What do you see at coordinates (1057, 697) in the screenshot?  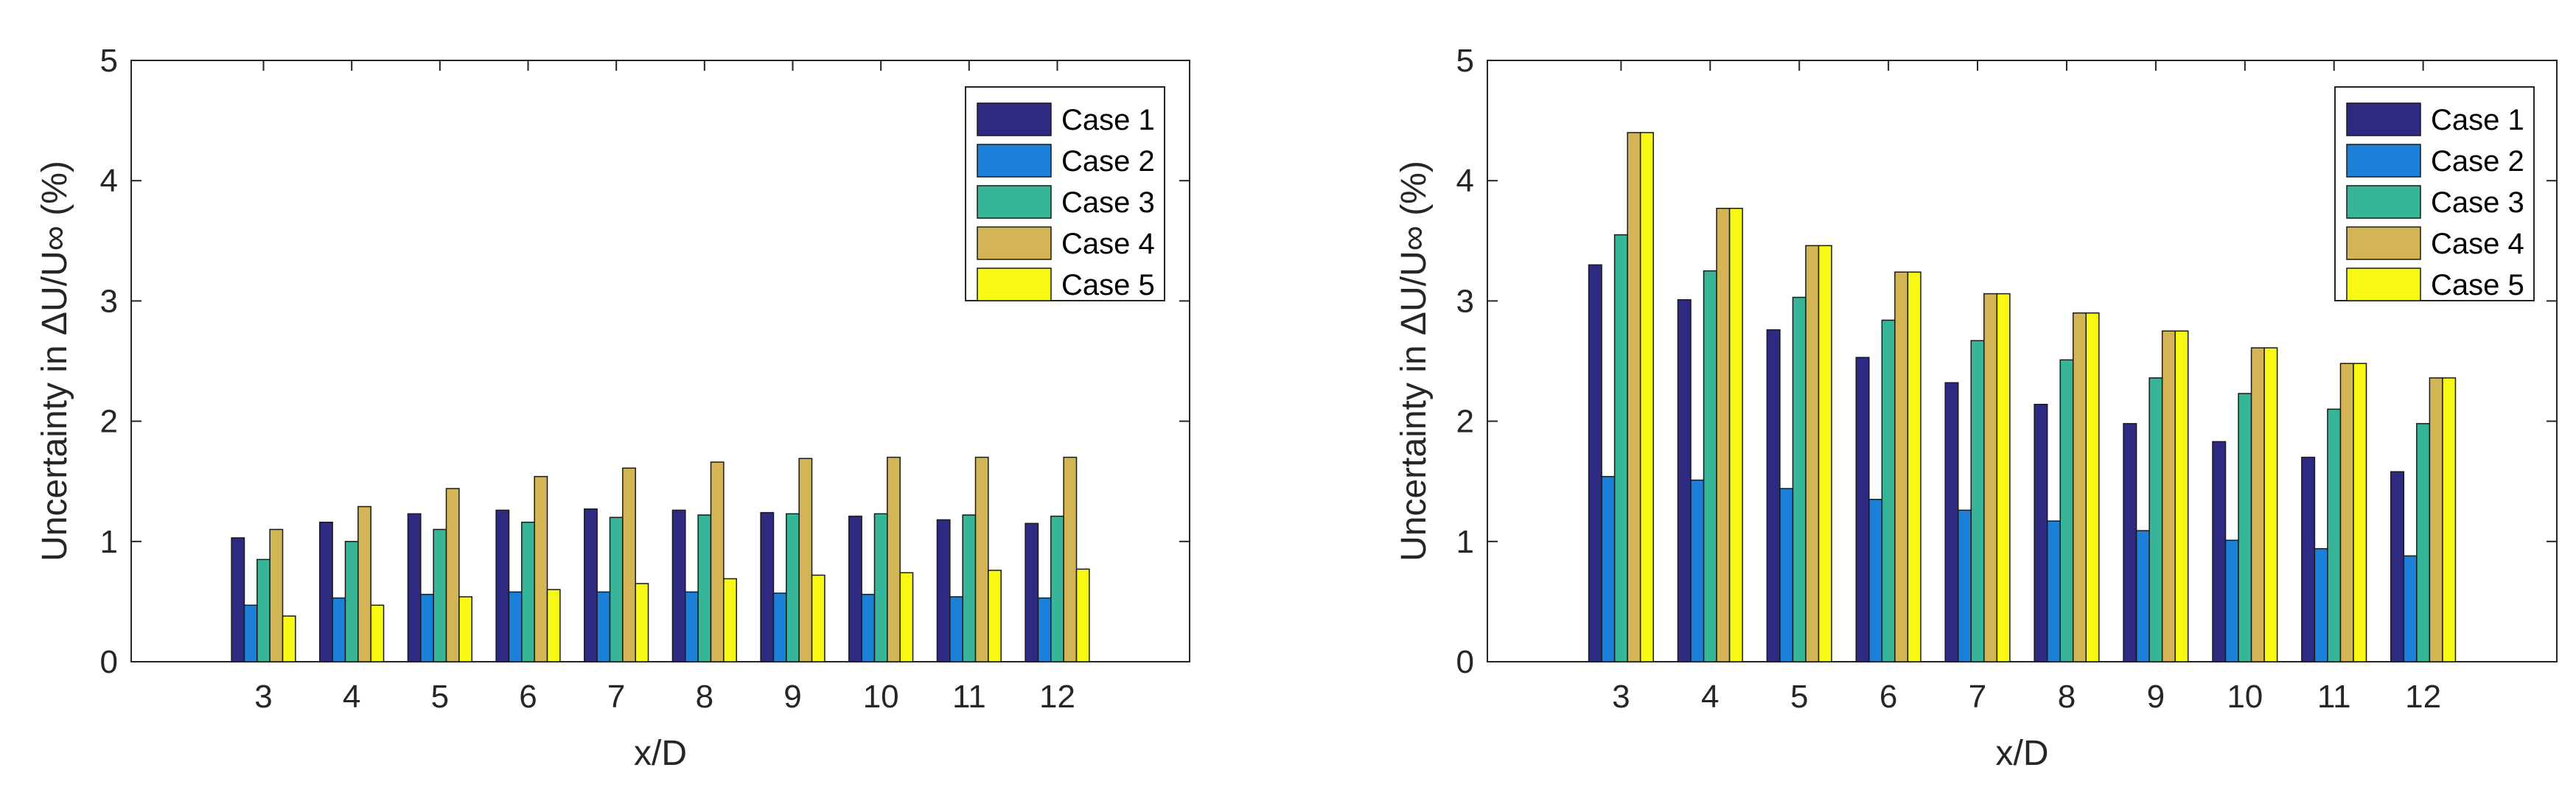 I see `x-tick-label: 12` at bounding box center [1057, 697].